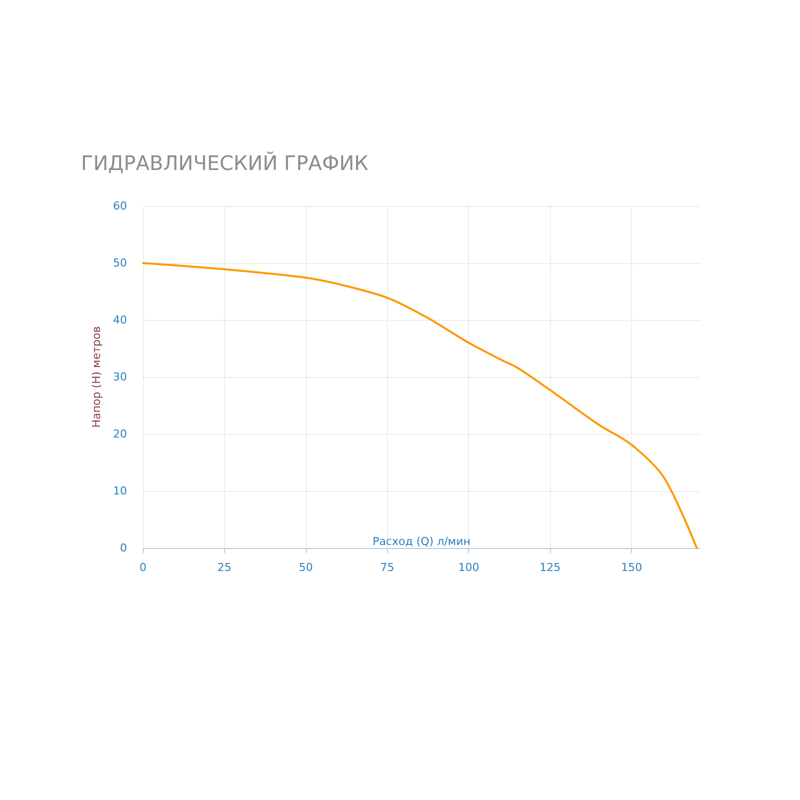 The width and height of the screenshot is (800, 800). Describe the element at coordinates (97, 377) in the screenshot. I see `y-axis-title: Напор (Н) метров` at that location.